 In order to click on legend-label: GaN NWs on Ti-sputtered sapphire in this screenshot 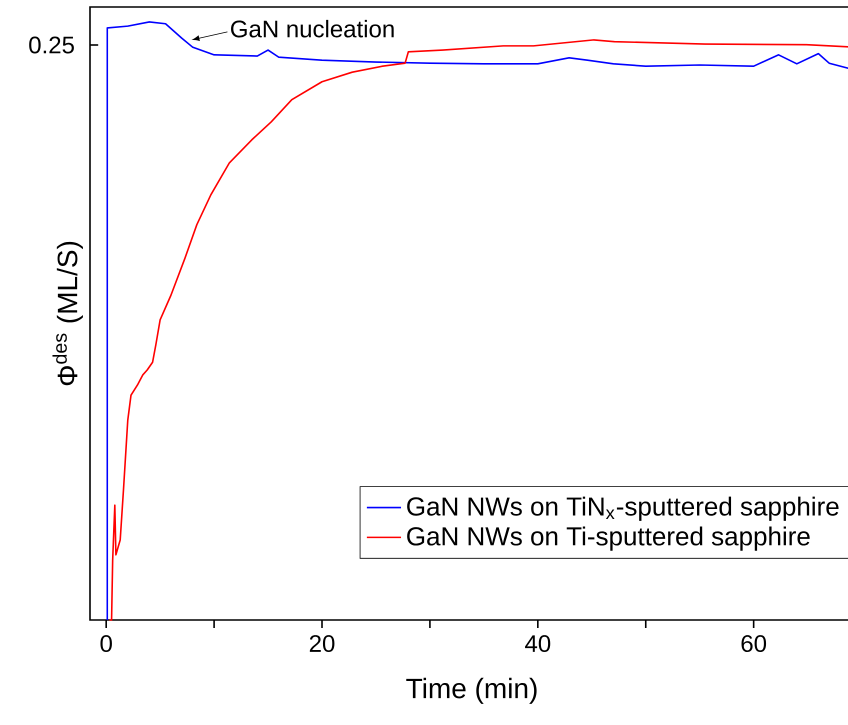, I will do `click(608, 538)`.